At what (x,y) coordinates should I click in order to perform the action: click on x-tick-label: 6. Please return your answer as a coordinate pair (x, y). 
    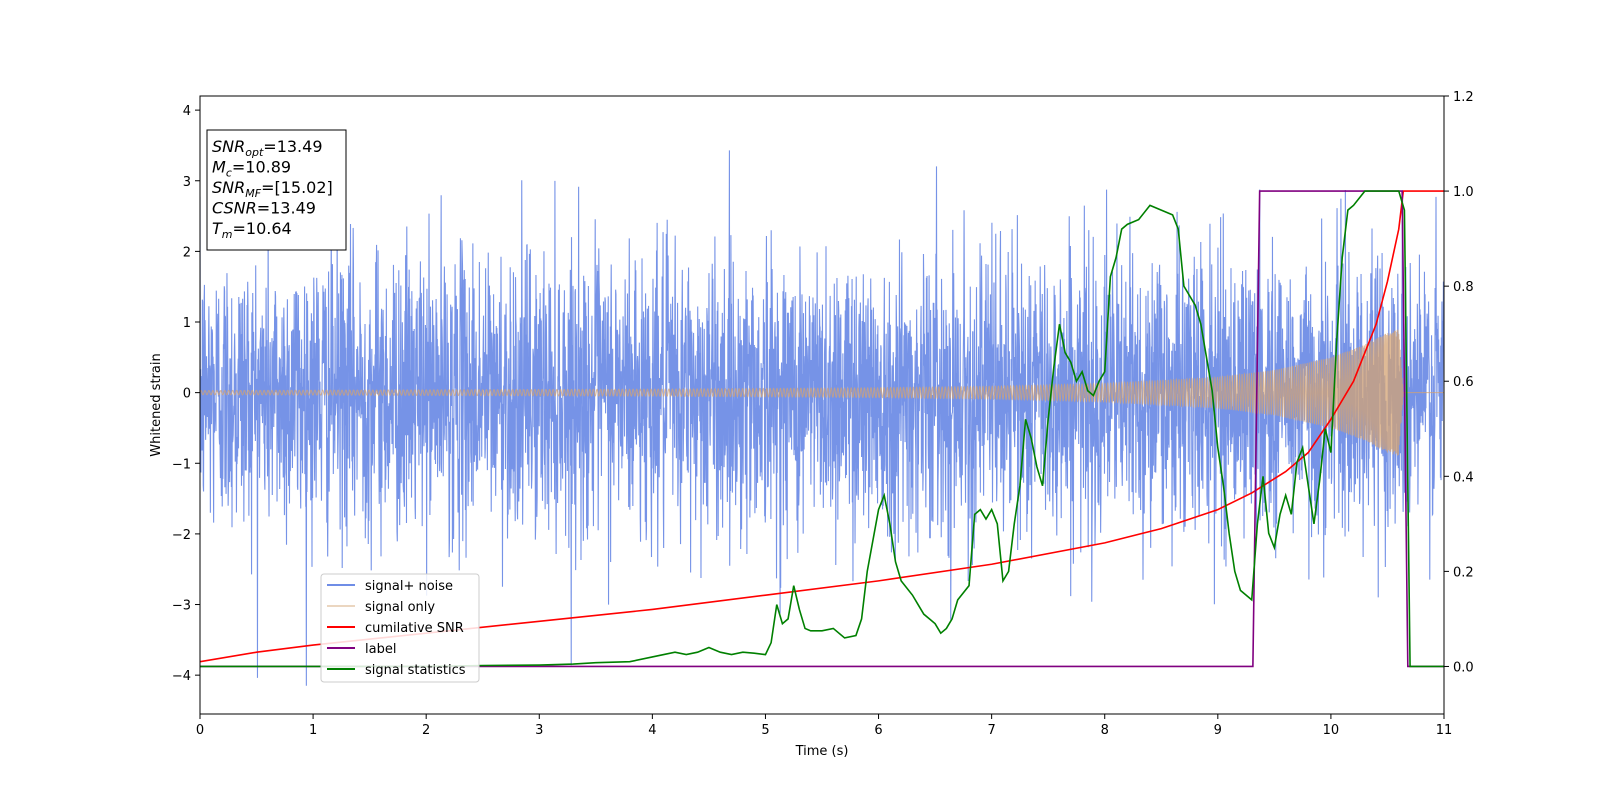
    Looking at the image, I should click on (878, 730).